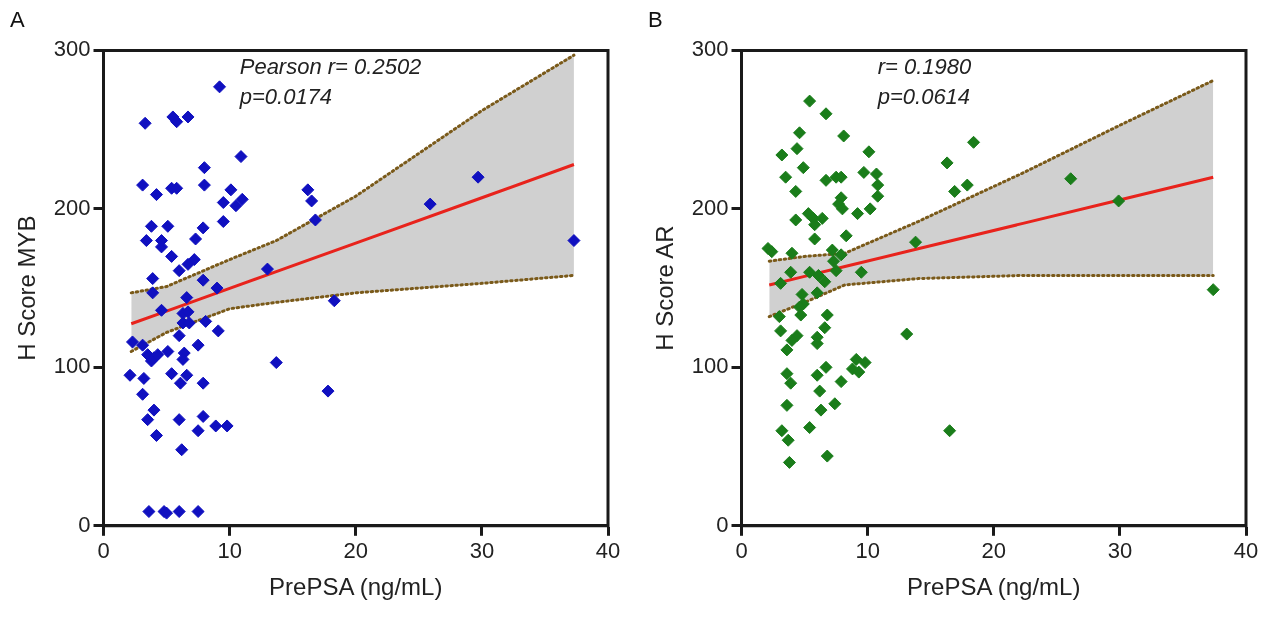 The image size is (1276, 617). I want to click on y-axis-title: H Score AR, so click(665, 288).